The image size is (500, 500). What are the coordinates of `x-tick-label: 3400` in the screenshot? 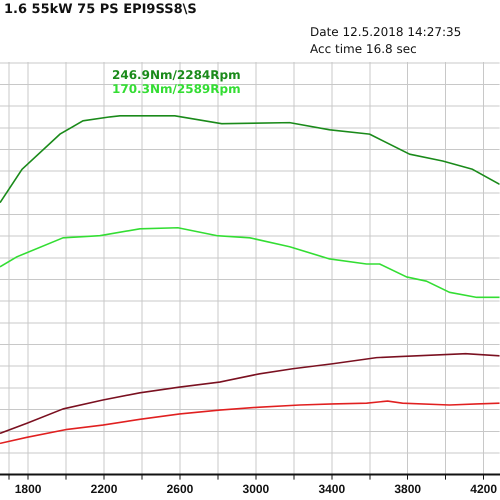 It's located at (332, 489).